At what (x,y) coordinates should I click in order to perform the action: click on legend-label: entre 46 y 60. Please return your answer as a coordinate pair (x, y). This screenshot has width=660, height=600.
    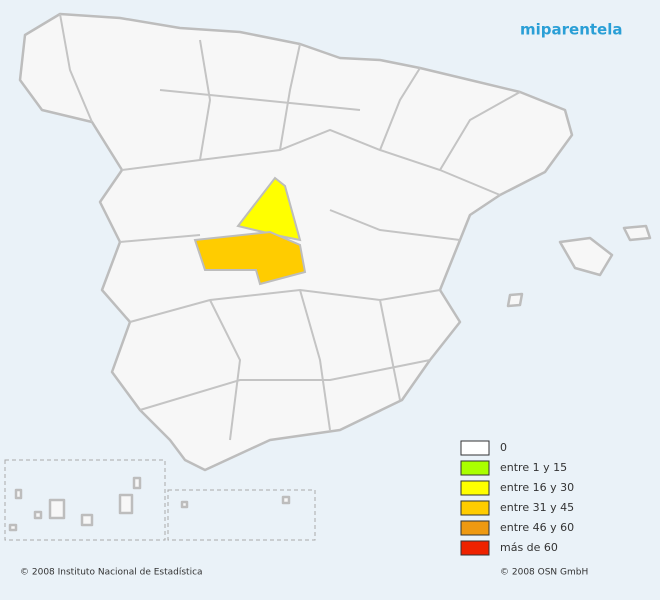
    Looking at the image, I should click on (537, 527).